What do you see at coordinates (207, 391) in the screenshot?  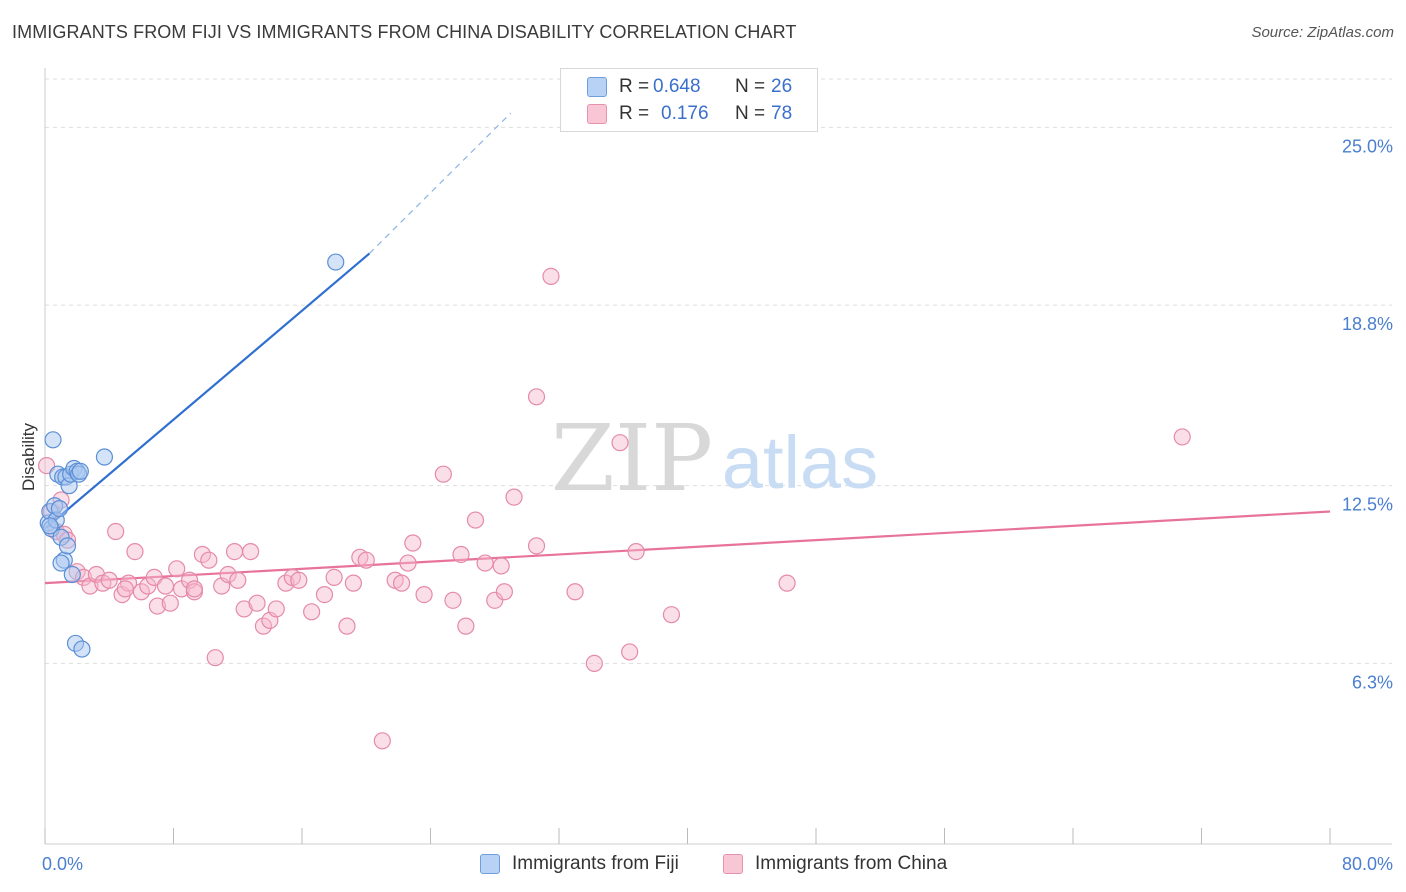 I see `trend-line-fiji` at bounding box center [207, 391].